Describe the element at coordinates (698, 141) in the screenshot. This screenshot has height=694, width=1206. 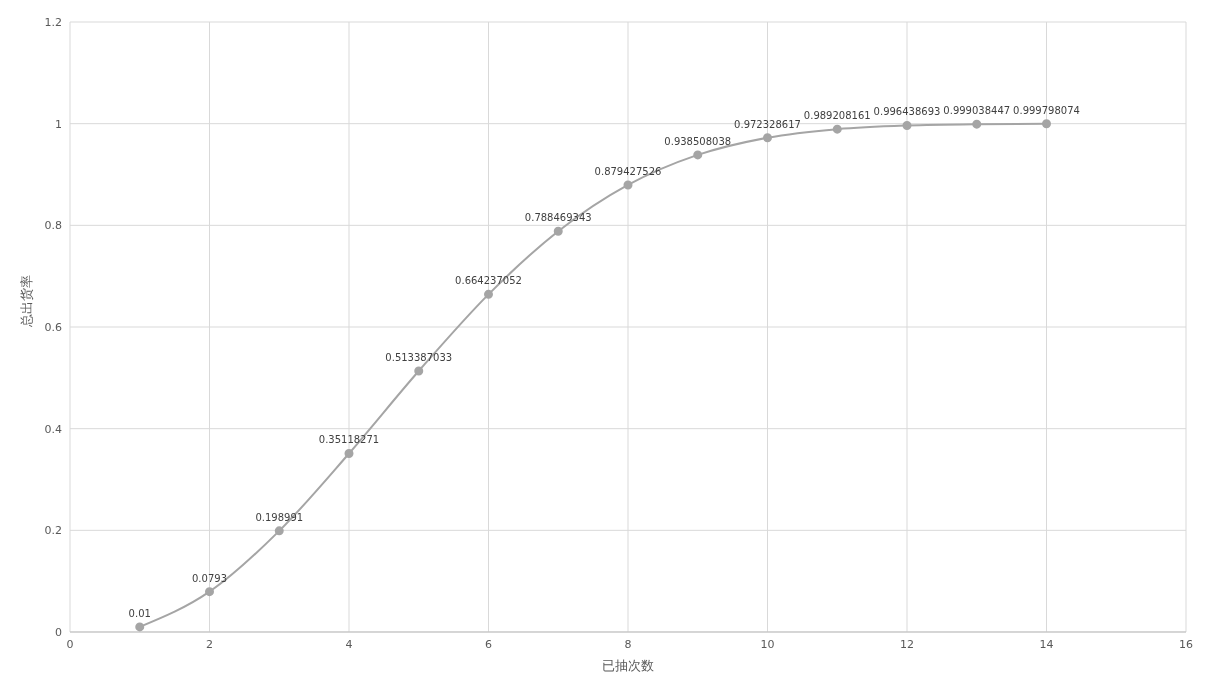
I see `data-label: 0.938508038` at that location.